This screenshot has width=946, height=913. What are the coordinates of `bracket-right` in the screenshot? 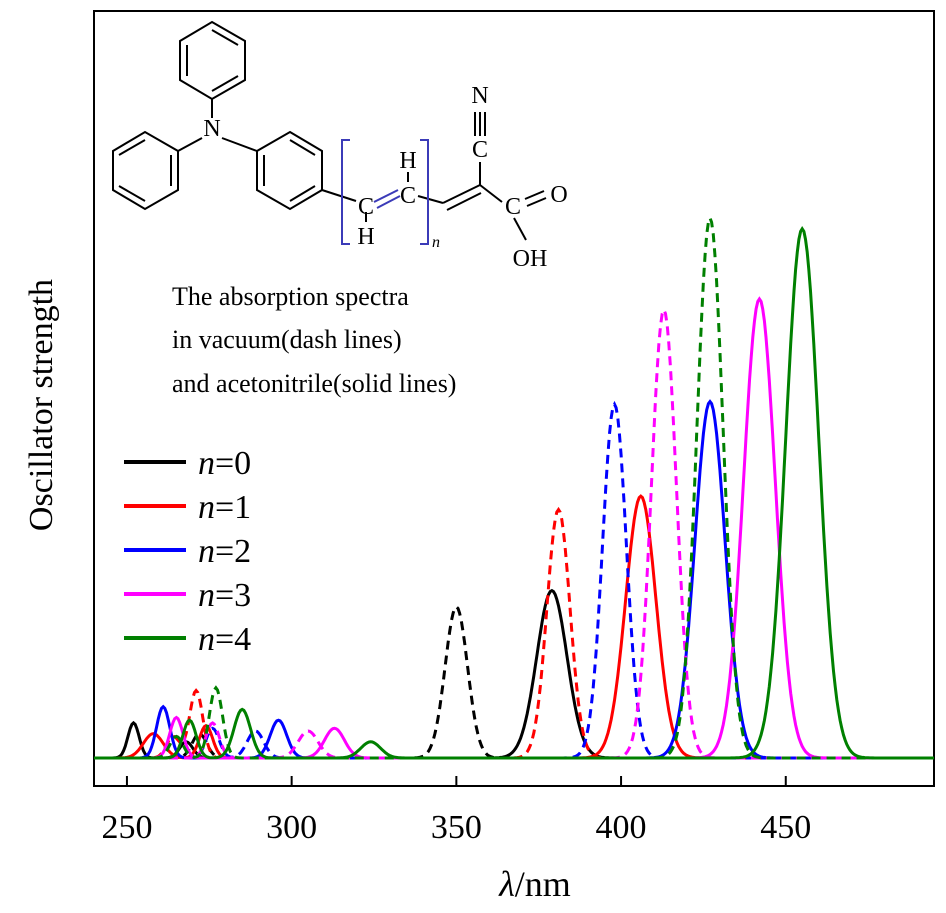 It's located at (424, 192).